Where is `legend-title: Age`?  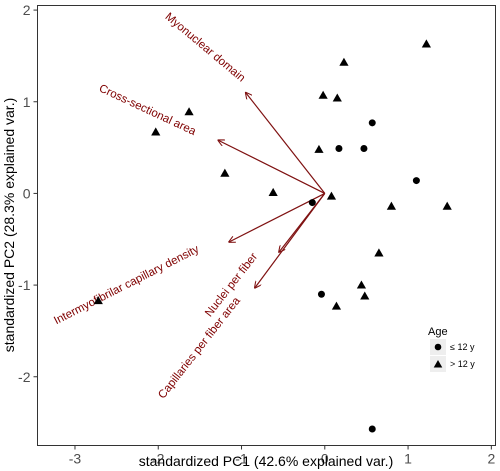
legend-title: Age is located at coordinates (438, 332).